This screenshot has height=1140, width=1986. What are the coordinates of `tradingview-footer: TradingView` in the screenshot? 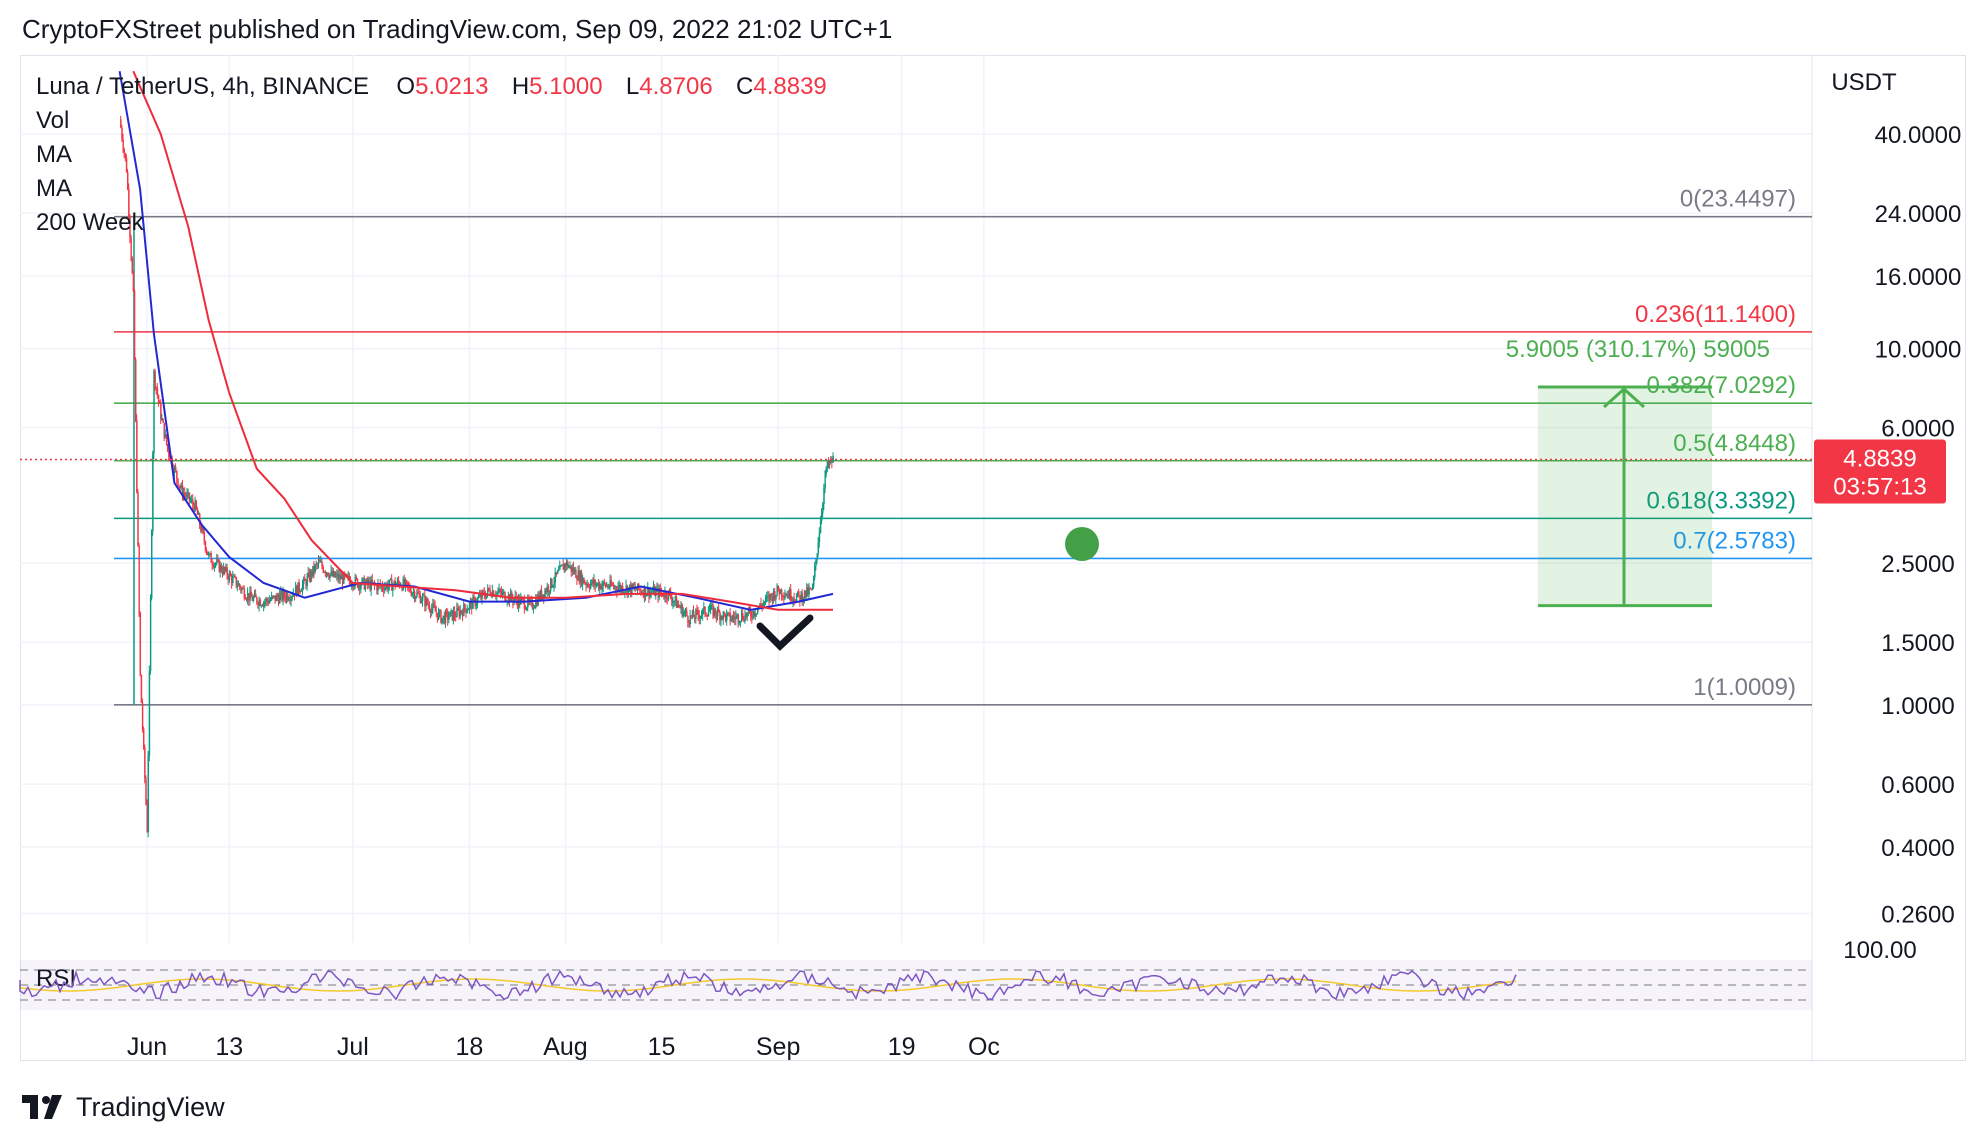 It's located at (123, 1107).